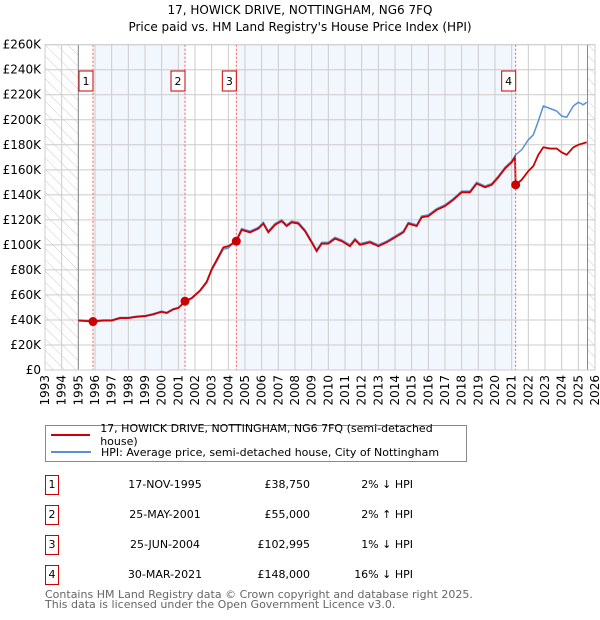 This screenshot has height=620, width=600. What do you see at coordinates (23, 45) in the screenshot?
I see `y-tick-label: £260K` at bounding box center [23, 45].